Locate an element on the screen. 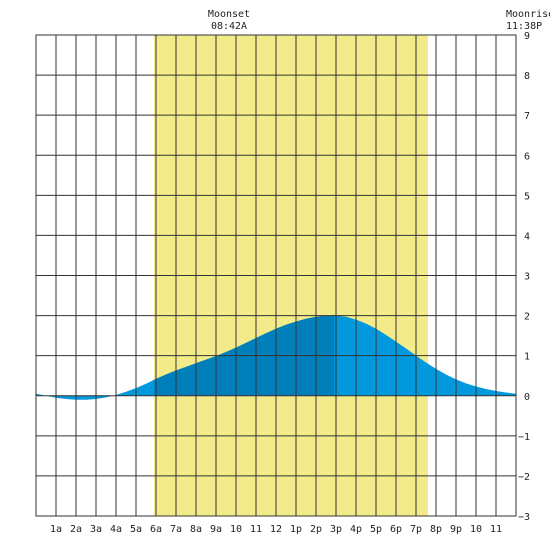  y-tick-label: 8 is located at coordinates (527, 76).